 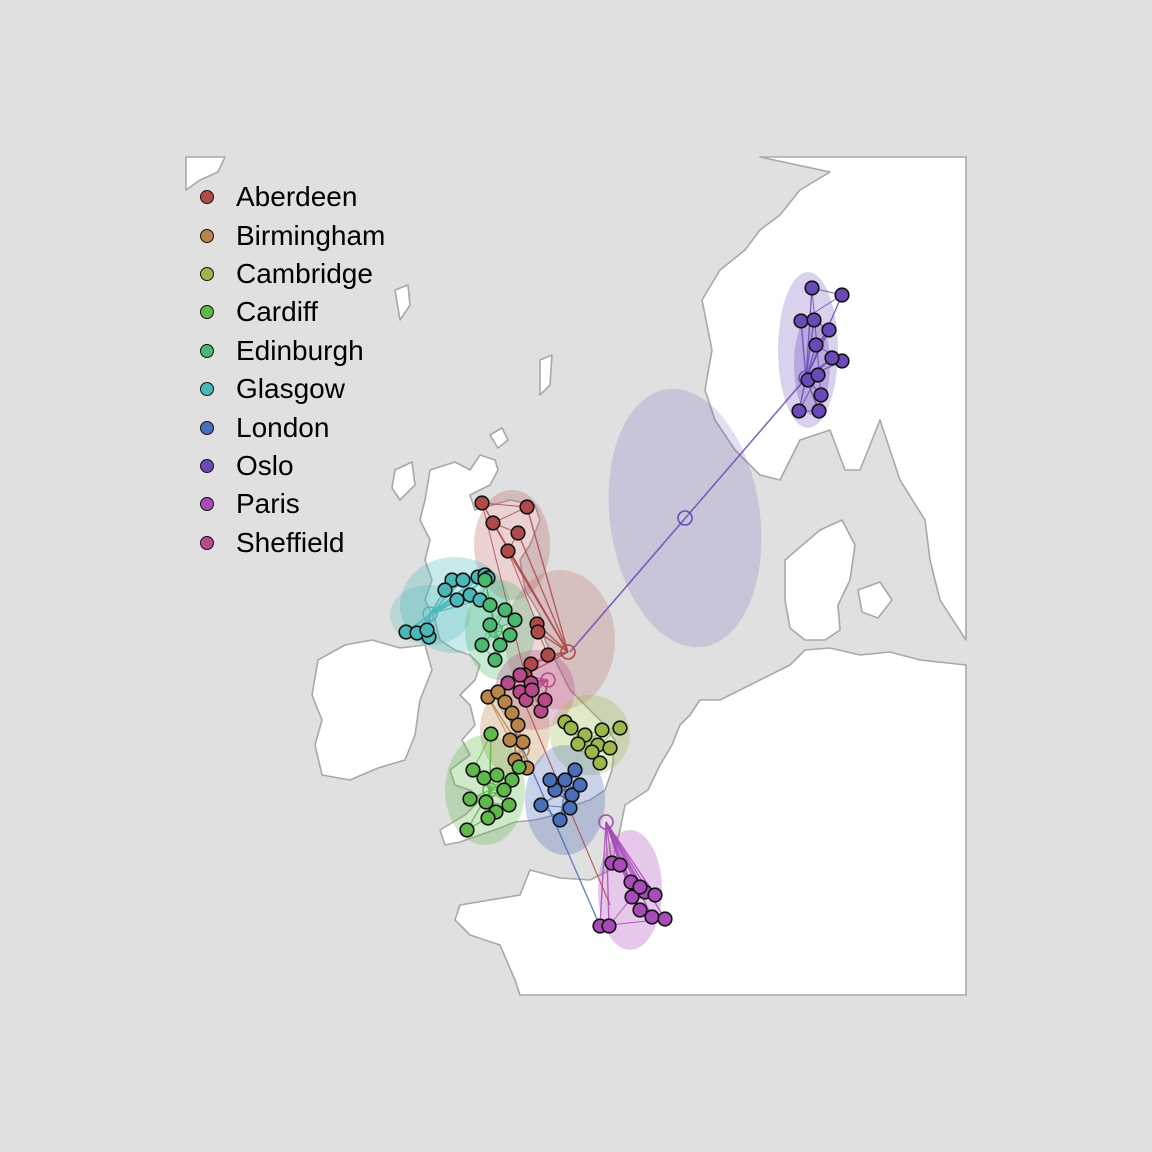 I want to click on land-iceland-corner, so click(x=205, y=173).